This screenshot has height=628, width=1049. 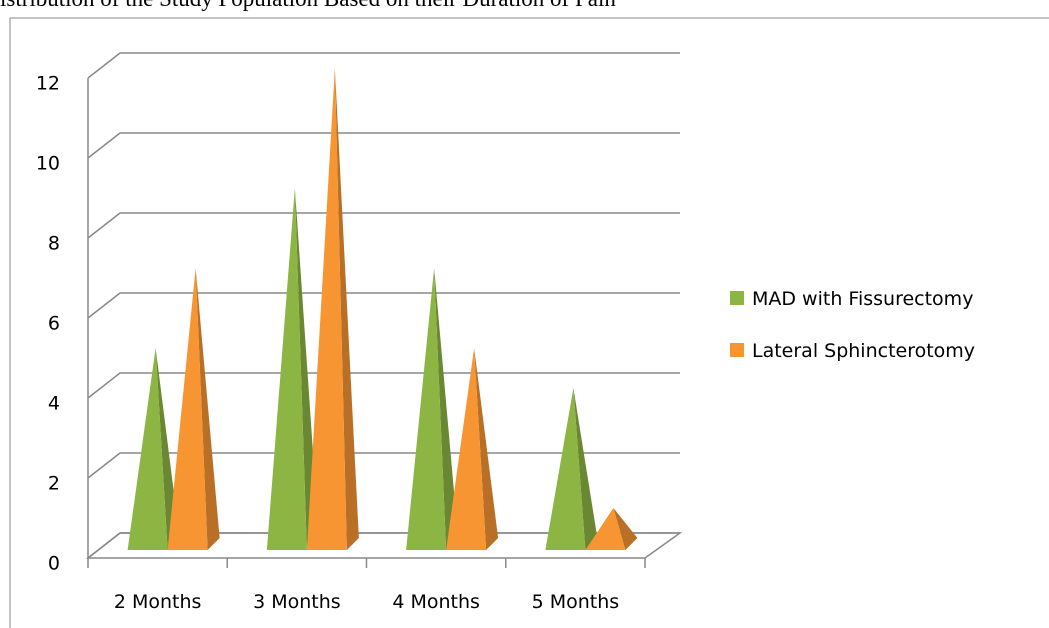 What do you see at coordinates (54, 404) in the screenshot?
I see `y-tick-label: 4` at bounding box center [54, 404].